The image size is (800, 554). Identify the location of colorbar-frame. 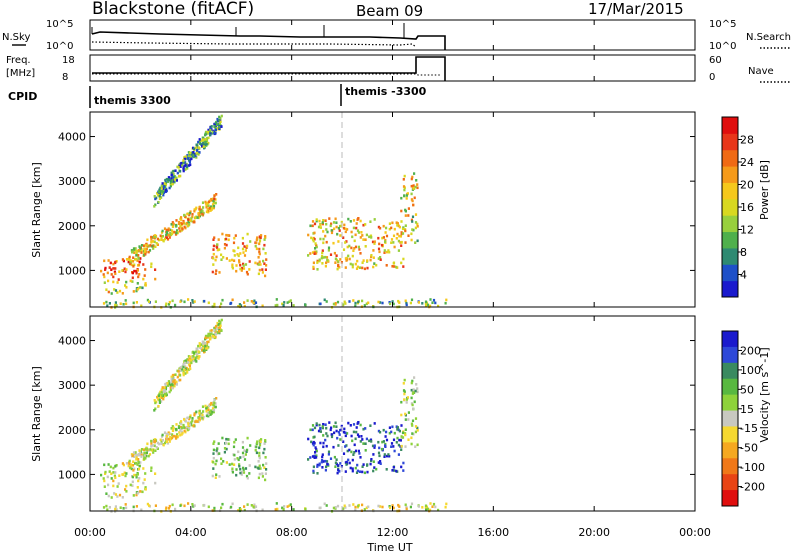
(730, 418).